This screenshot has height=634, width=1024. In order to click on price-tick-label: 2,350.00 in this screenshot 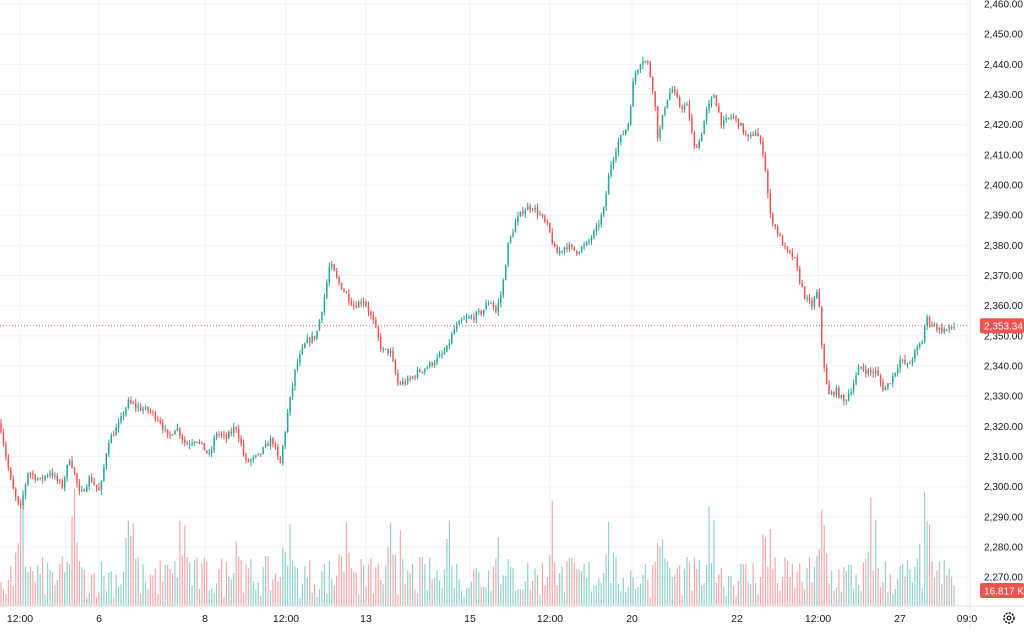, I will do `click(1003, 336)`.